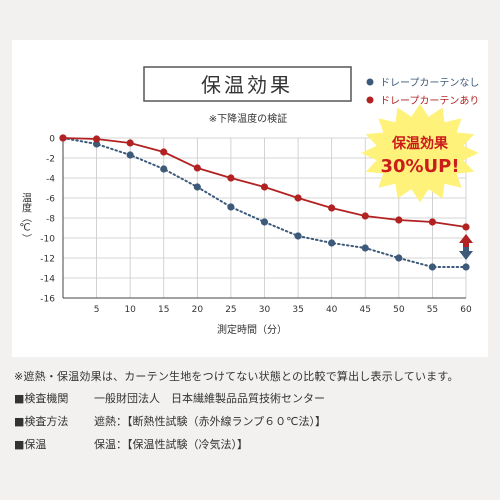  I want to click on y-tick-label: 0, so click(52, 140).